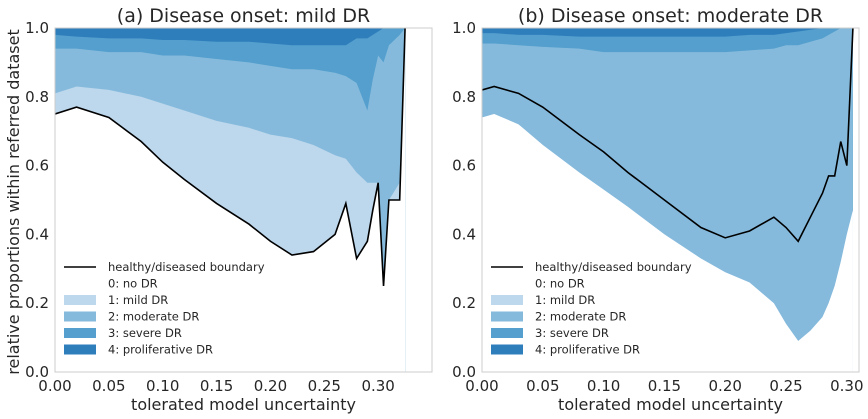  Describe the element at coordinates (670, 16) in the screenshot. I see `chart-title: (b) Disease onset: moderate DR` at that location.